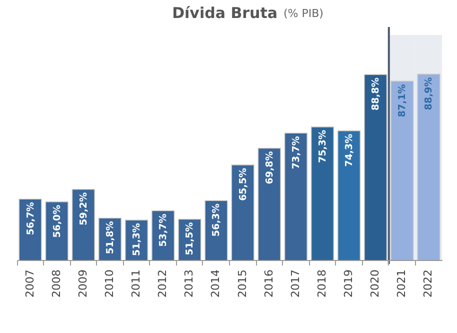 This screenshot has width=457, height=333. Describe the element at coordinates (243, 184) in the screenshot. I see `data-label: 65,5%` at that location.